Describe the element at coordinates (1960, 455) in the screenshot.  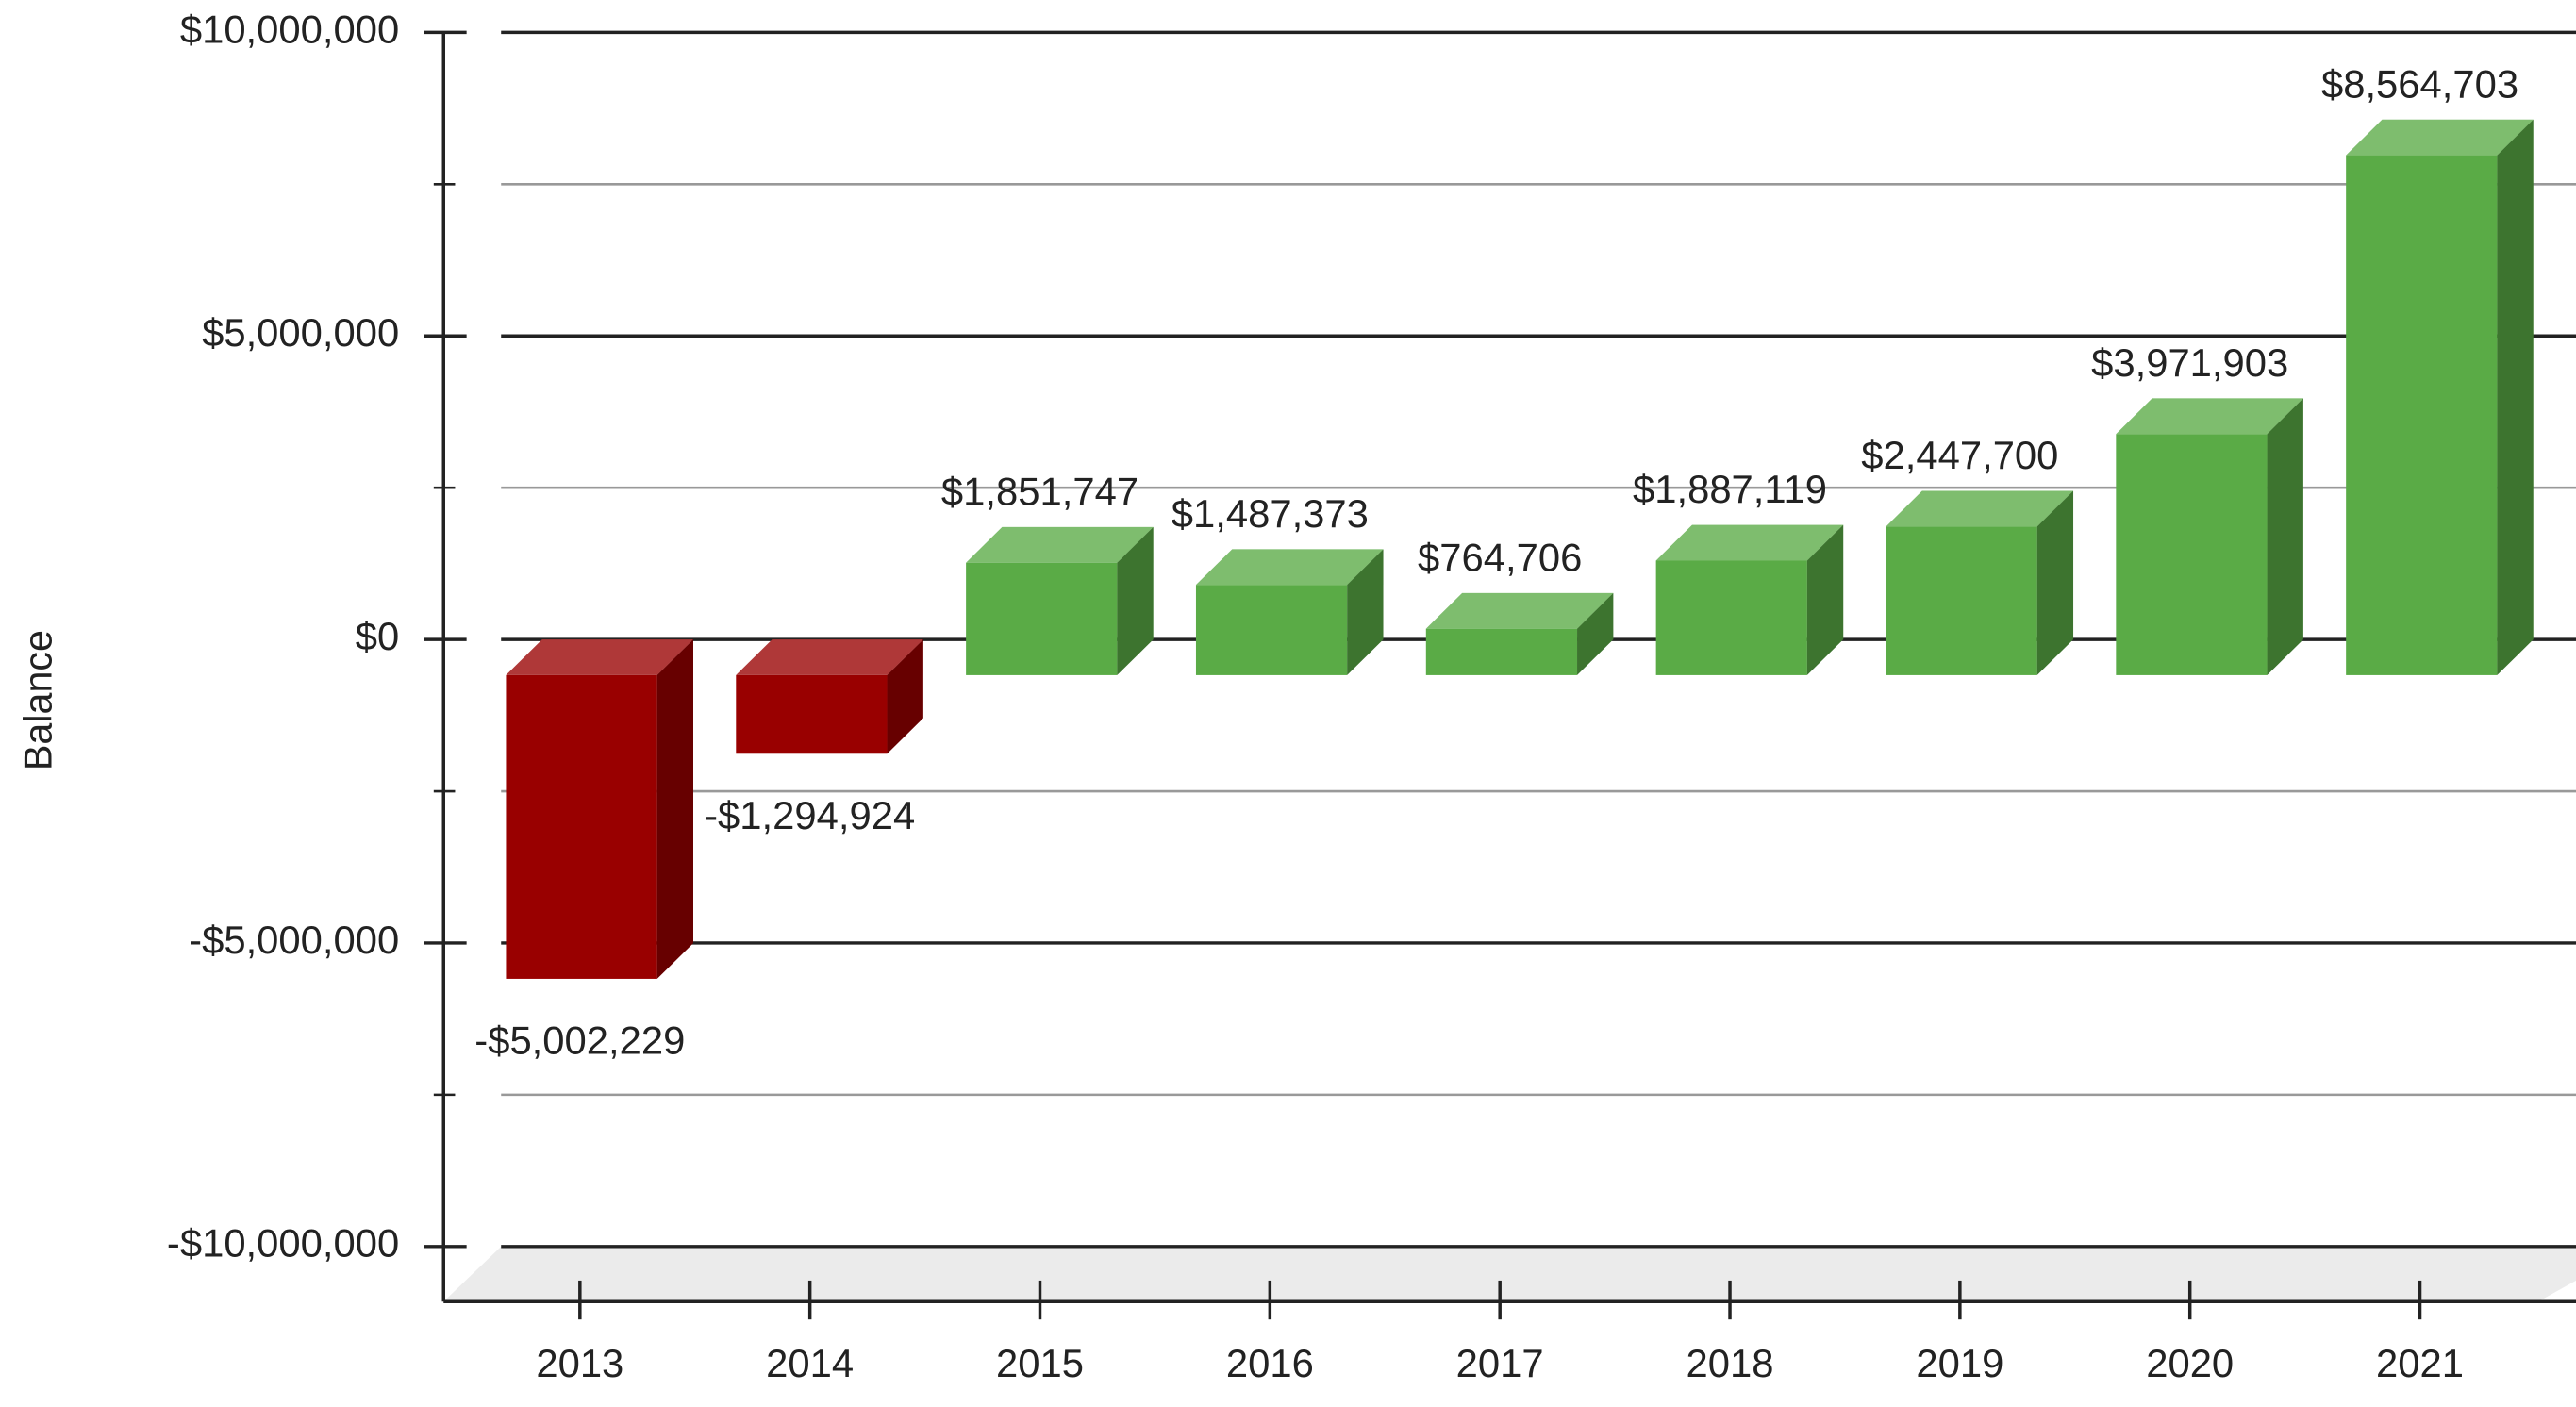
I see `value-label: $2,447,700` at that location.